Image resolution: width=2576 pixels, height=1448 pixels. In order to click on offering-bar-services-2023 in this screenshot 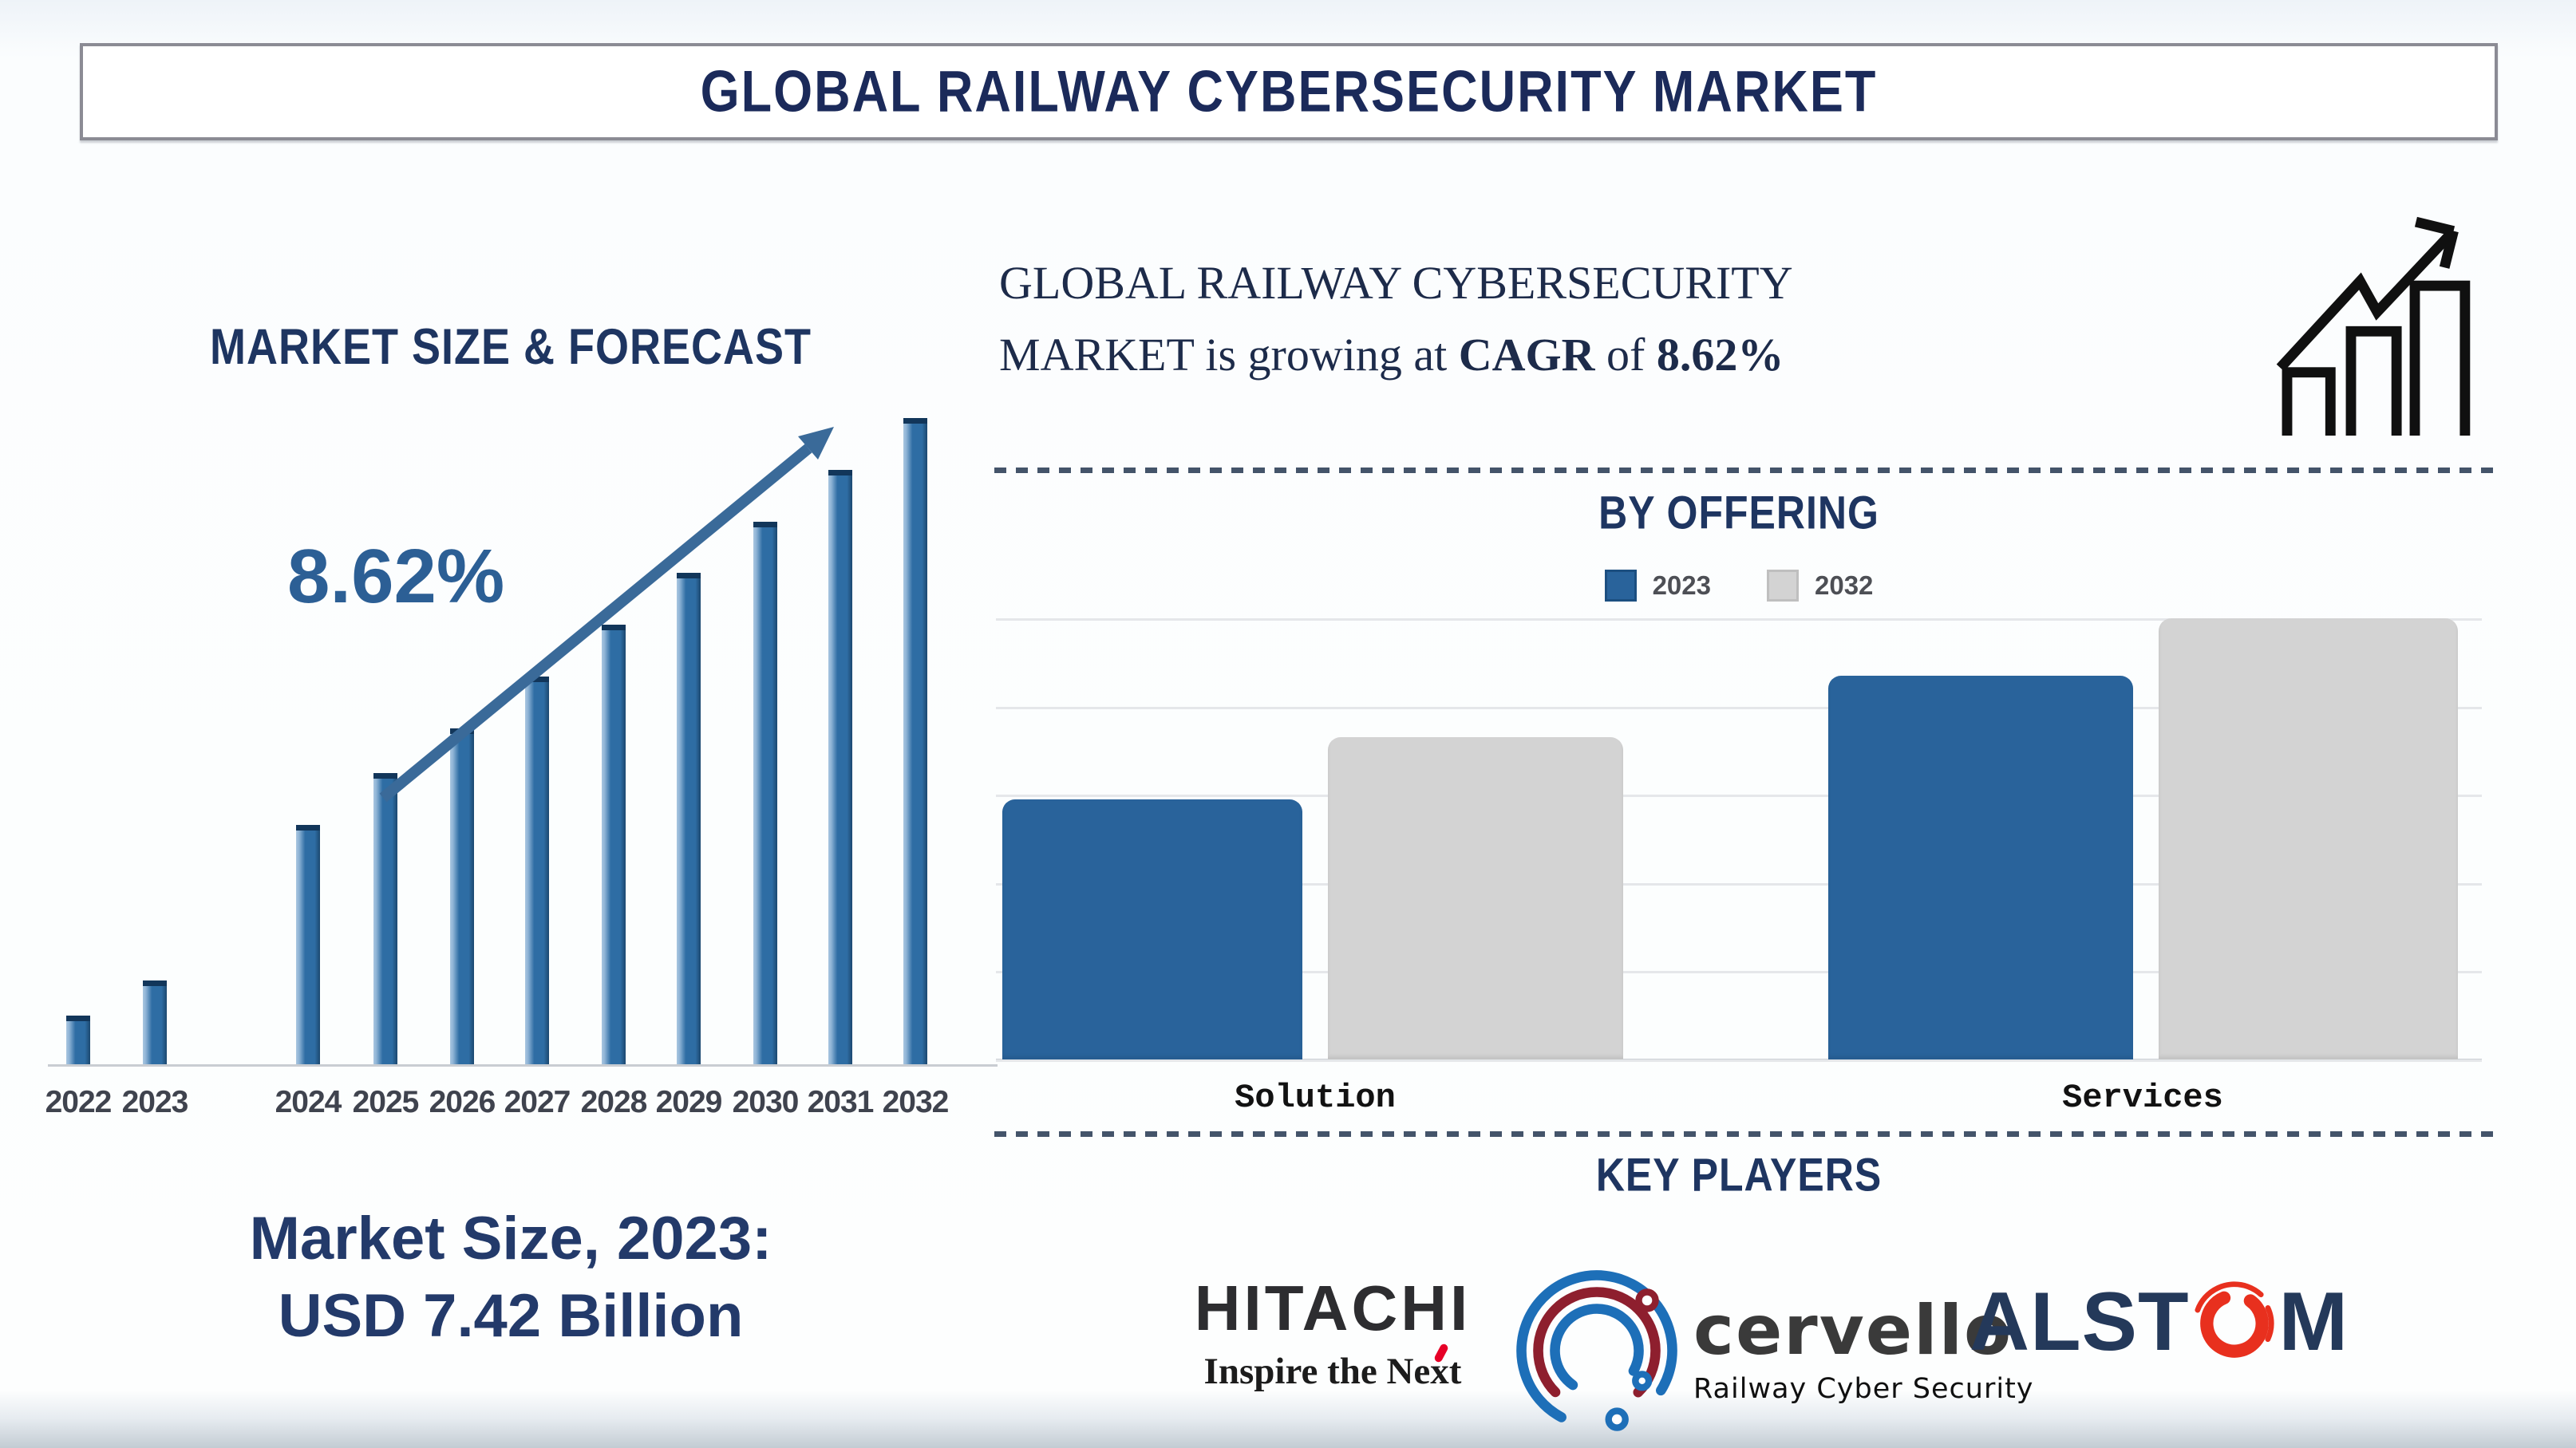, I will do `click(1980, 867)`.